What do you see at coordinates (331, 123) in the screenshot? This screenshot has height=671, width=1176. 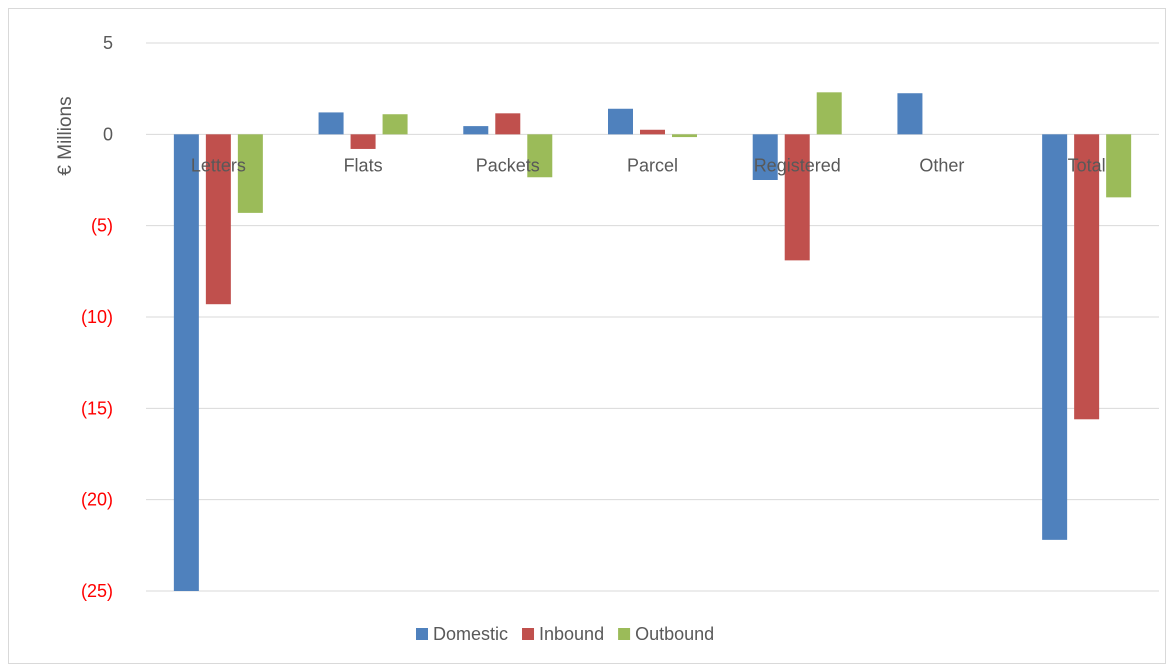 I see `bar-domestic-flats` at bounding box center [331, 123].